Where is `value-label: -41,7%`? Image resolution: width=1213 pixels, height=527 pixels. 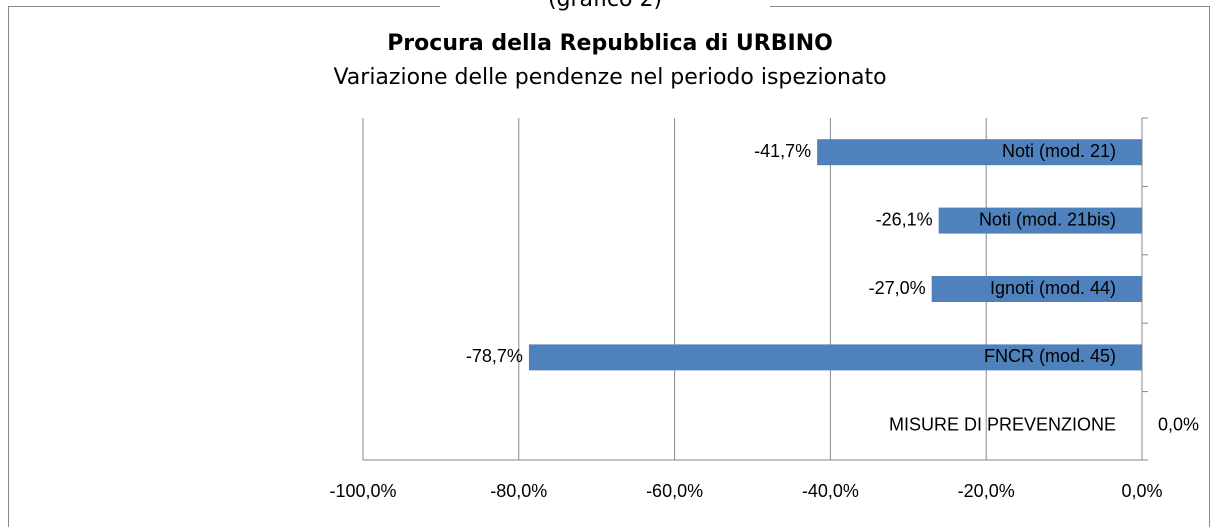 value-label: -41,7% is located at coordinates (782, 151).